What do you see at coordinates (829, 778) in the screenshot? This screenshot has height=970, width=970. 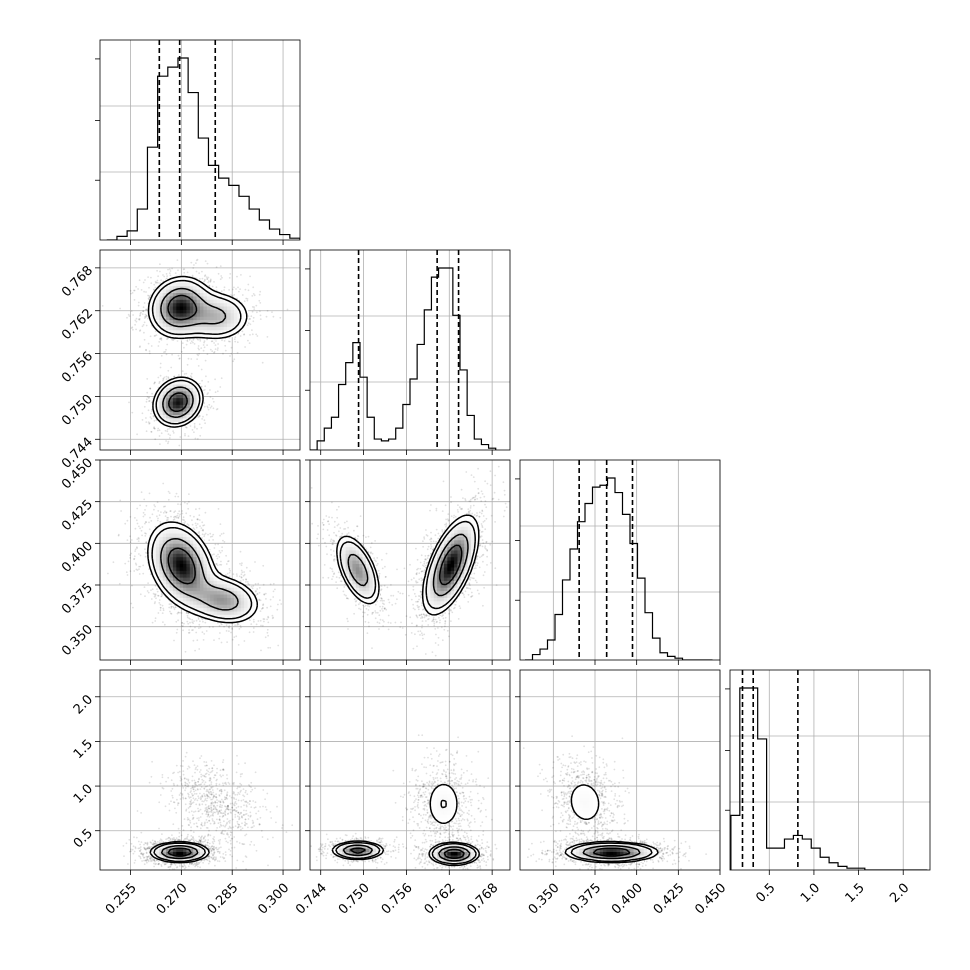 I see `histogram-step` at bounding box center [829, 778].